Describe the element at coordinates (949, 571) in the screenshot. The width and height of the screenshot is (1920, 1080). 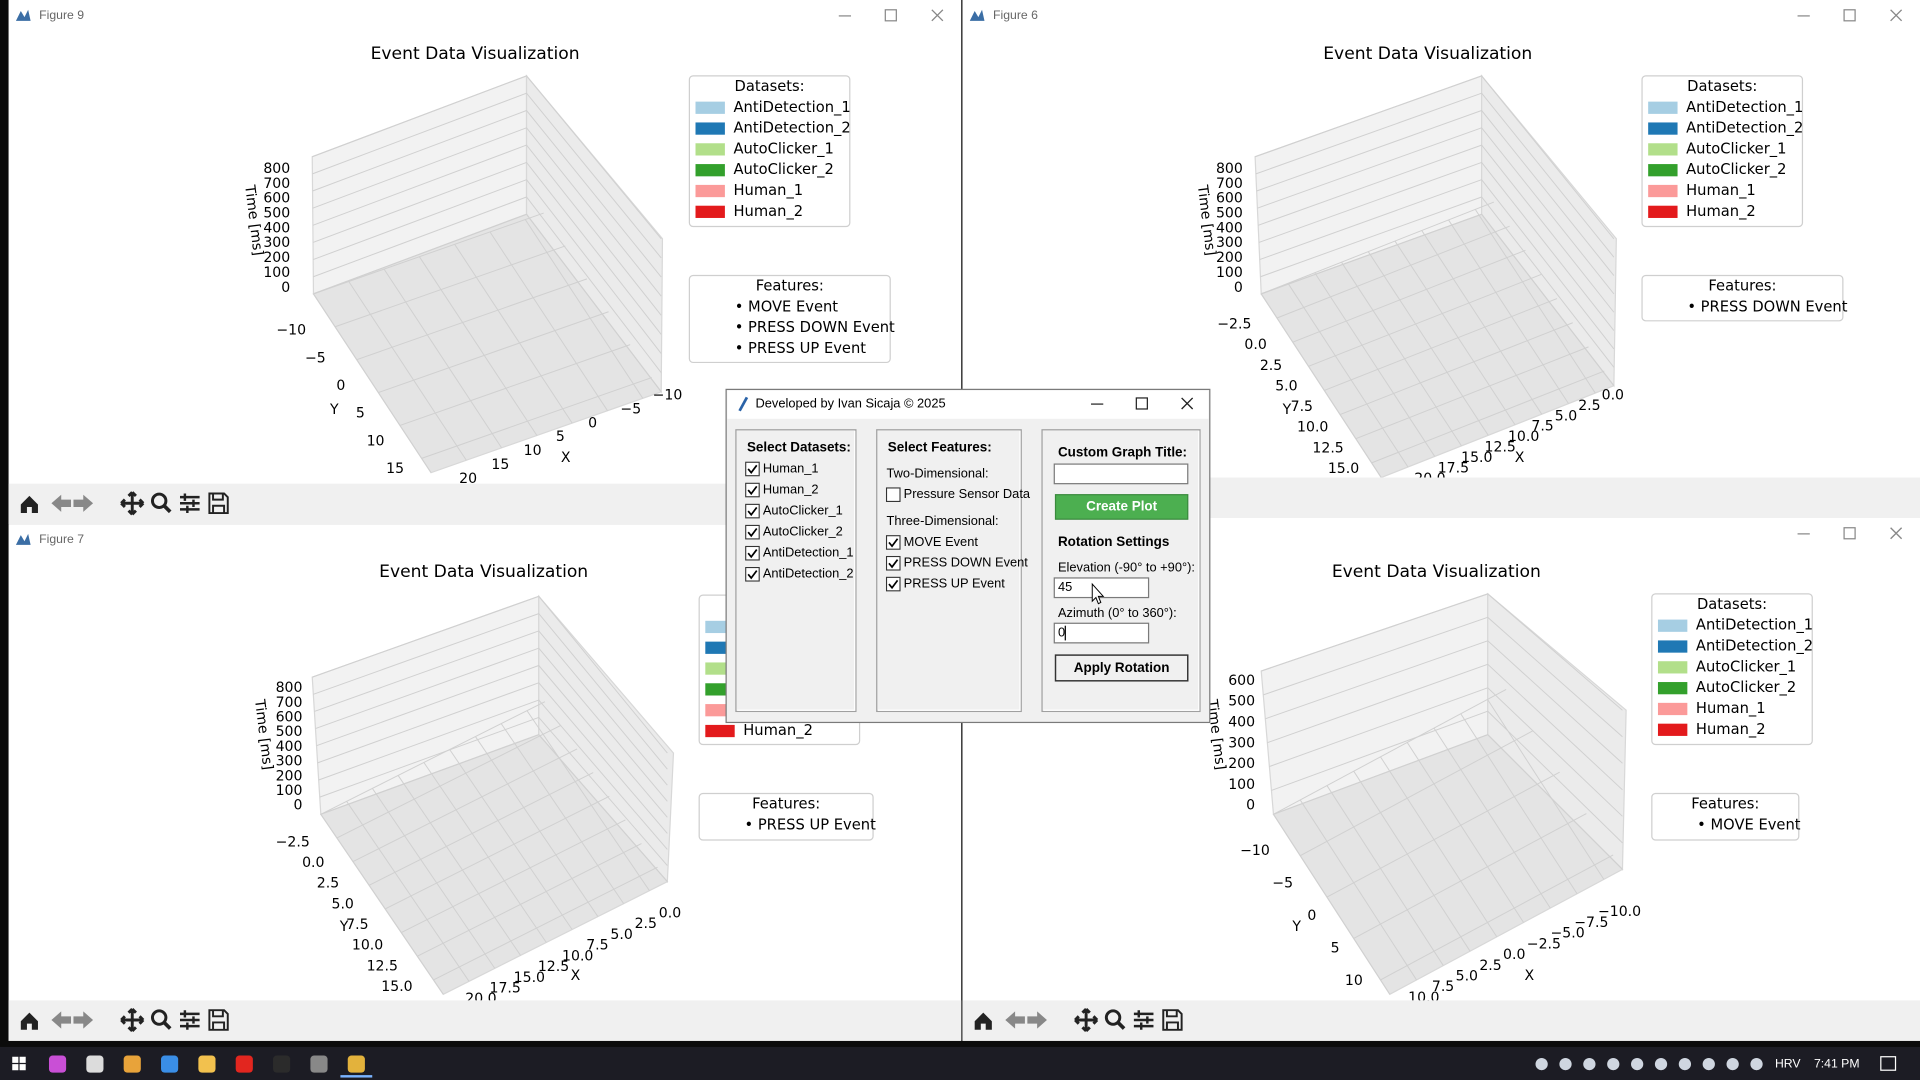
I see `panel` at that location.